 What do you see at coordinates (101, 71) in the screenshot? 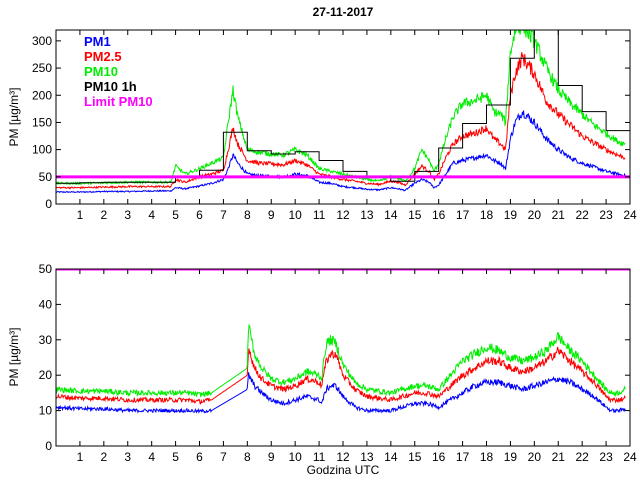
I see `legend-entry-pm10: PM10` at bounding box center [101, 71].